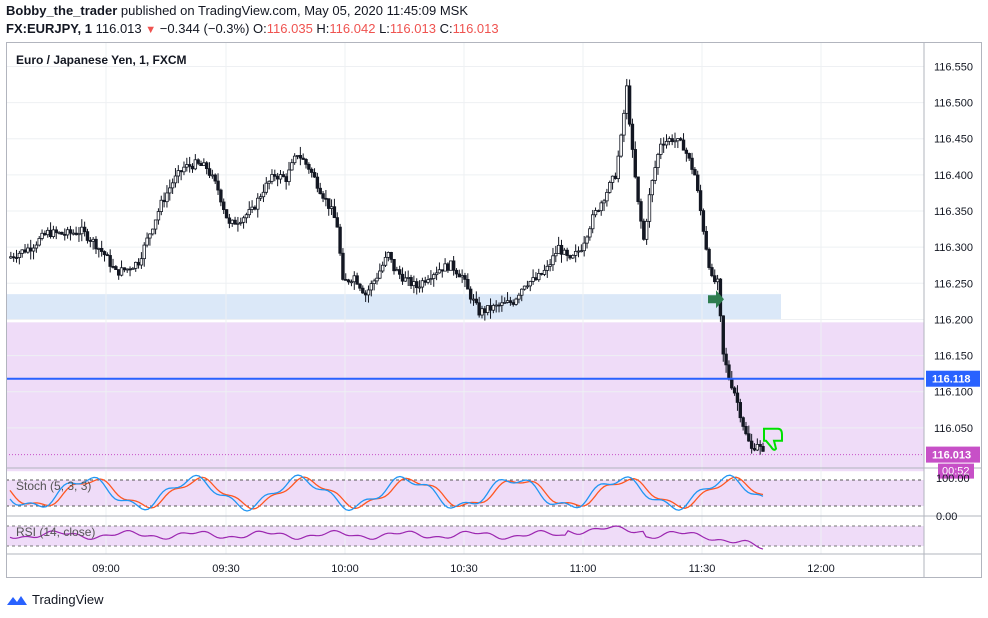  What do you see at coordinates (465, 536) in the screenshot?
I see `rsi-band` at bounding box center [465, 536].